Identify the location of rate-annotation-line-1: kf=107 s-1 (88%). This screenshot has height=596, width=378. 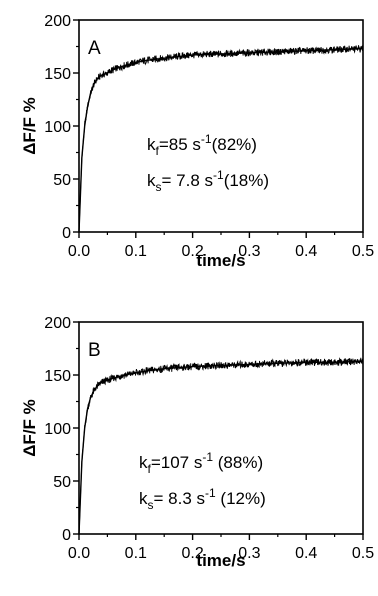
(201, 463).